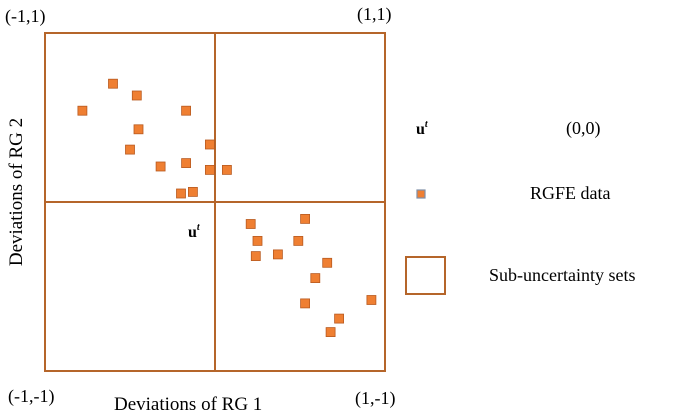 The image size is (685, 413). Describe the element at coordinates (31, 396) in the screenshot. I see `corner-label-bottom-left: (-1,-1)` at that location.